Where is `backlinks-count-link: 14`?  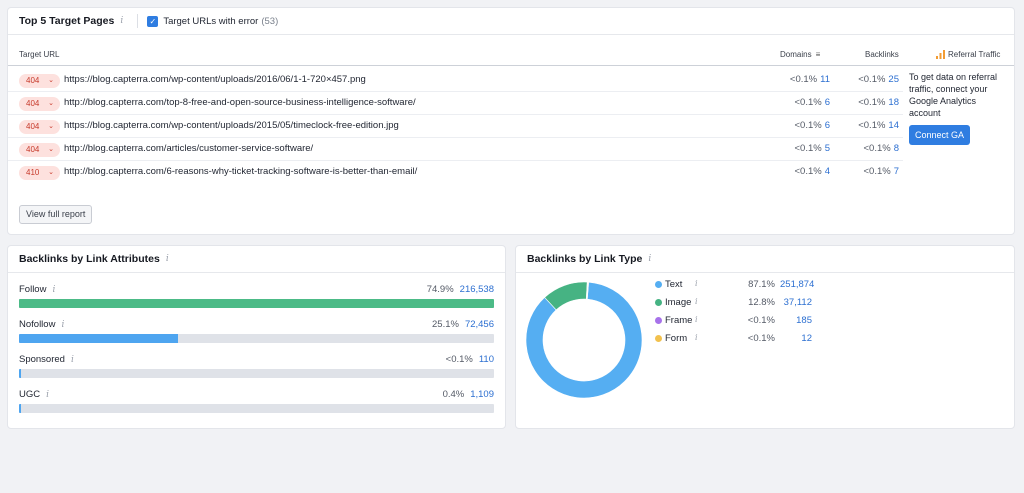
backlinks-count-link: 14 is located at coordinates (893, 125).